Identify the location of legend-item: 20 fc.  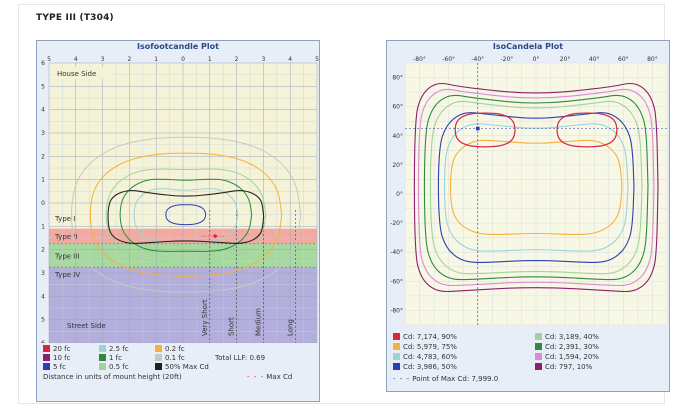
(56, 349).